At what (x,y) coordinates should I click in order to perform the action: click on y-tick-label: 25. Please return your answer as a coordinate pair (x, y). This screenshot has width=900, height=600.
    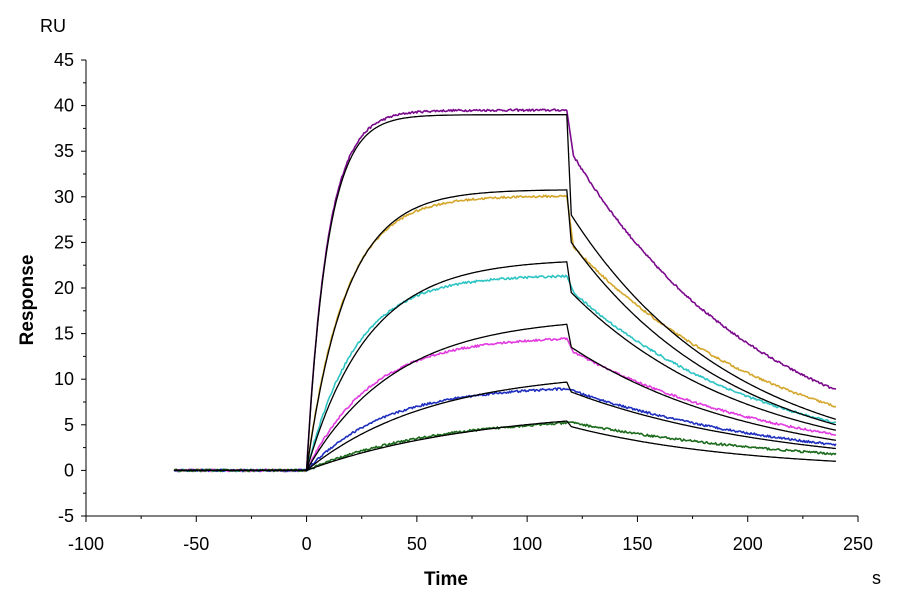
    Looking at the image, I should click on (64, 242).